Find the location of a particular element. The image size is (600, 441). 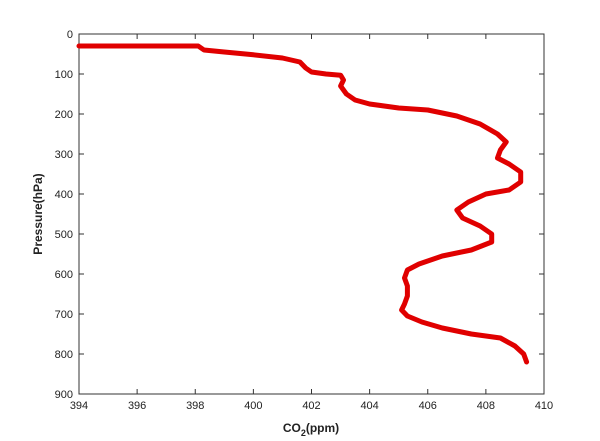

x-tick-label: 410 is located at coordinates (544, 406).